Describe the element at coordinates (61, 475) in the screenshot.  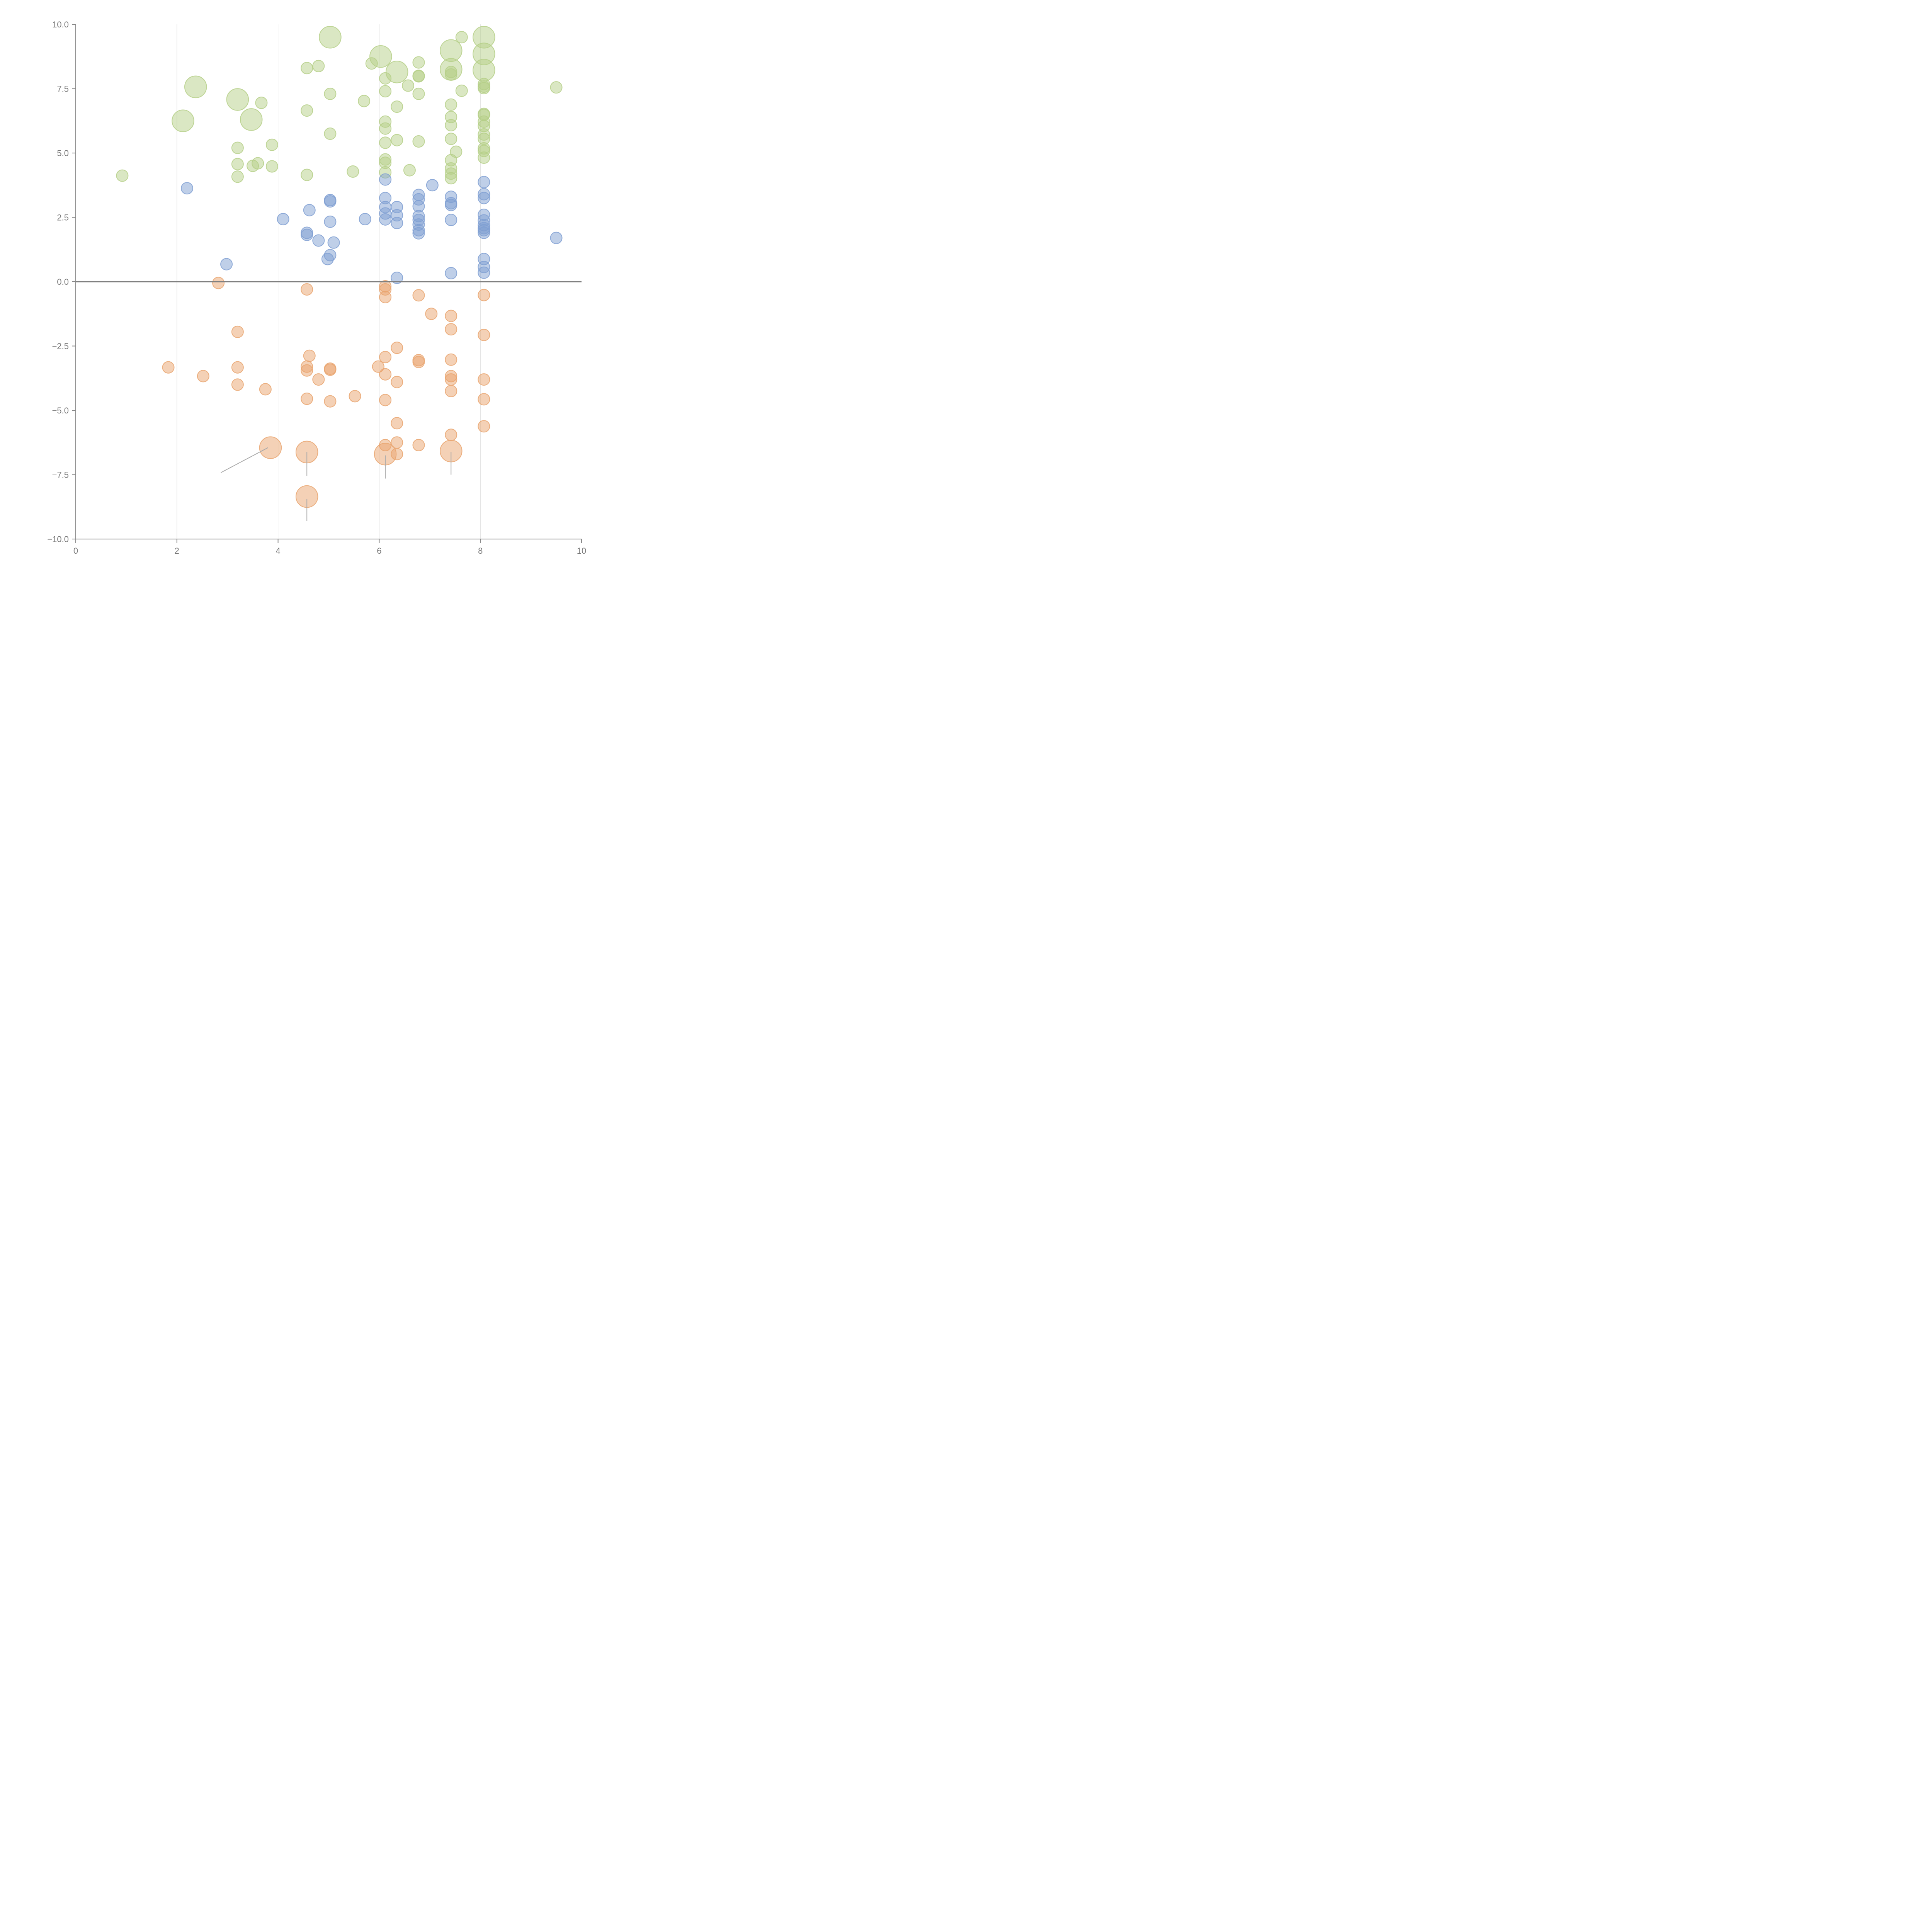
I see `y-tick-label: −7.5` at that location.